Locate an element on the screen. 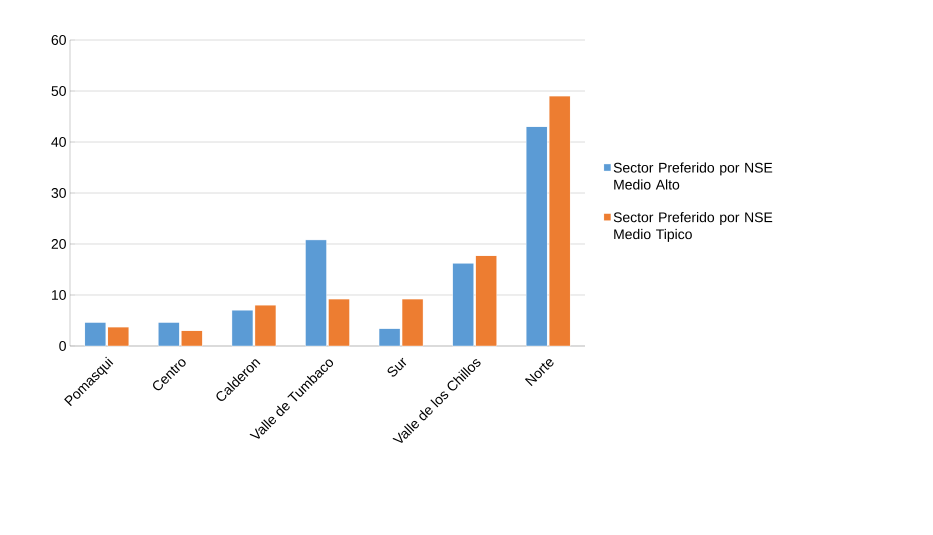  y-tick-label: 20 is located at coordinates (59, 244).